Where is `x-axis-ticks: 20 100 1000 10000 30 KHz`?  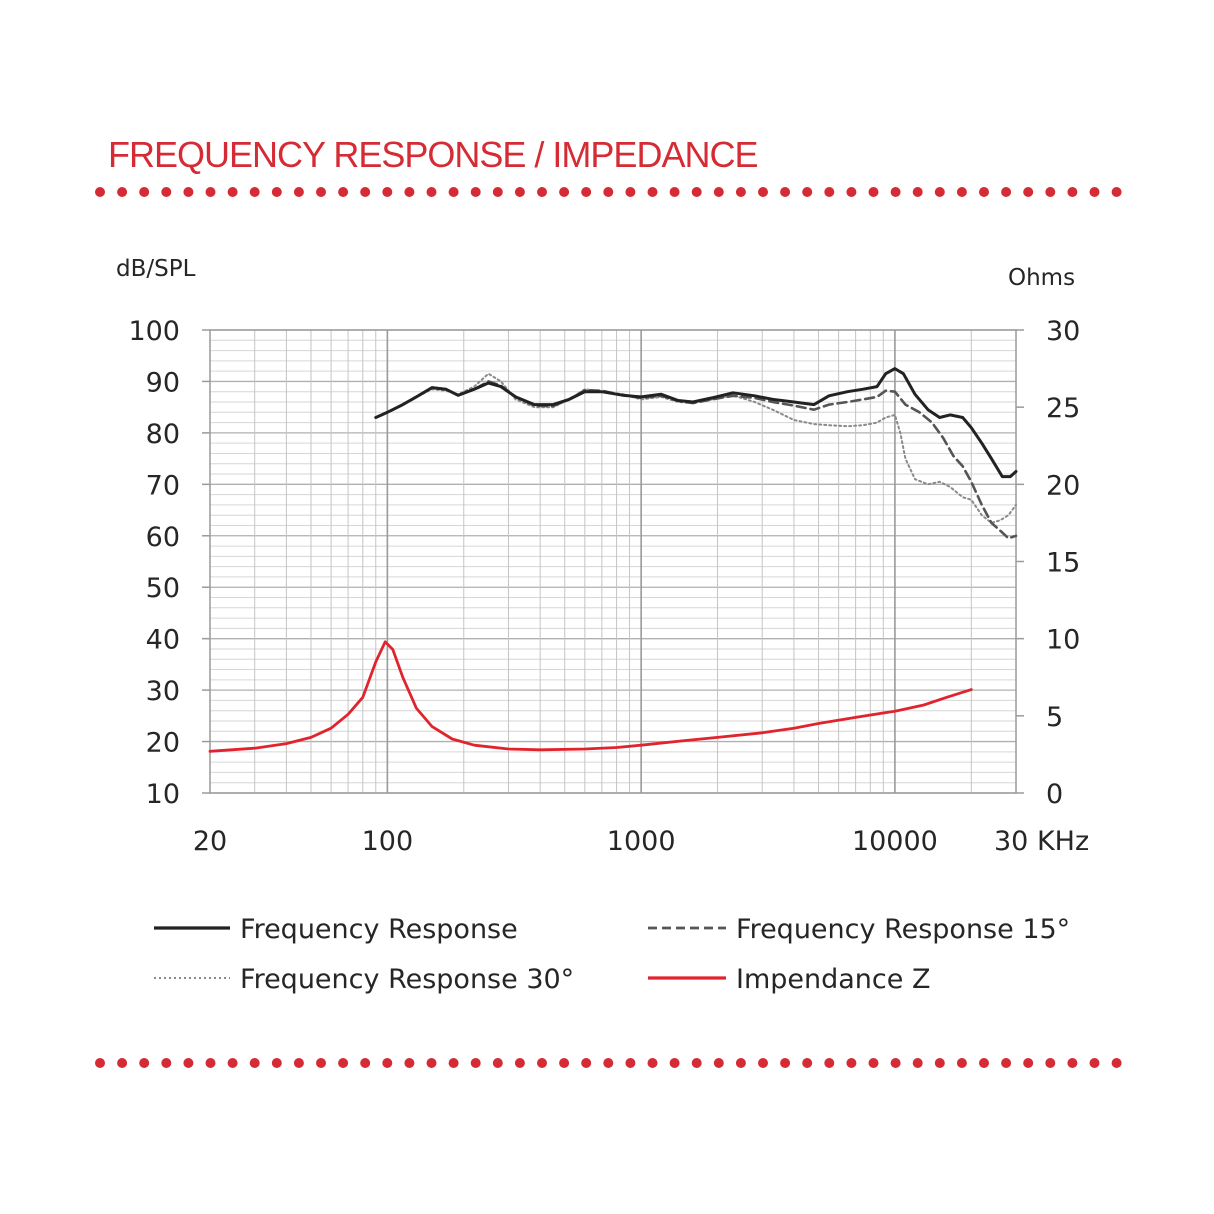 x-axis-ticks: 20 100 1000 10000 30 KHz is located at coordinates (641, 841).